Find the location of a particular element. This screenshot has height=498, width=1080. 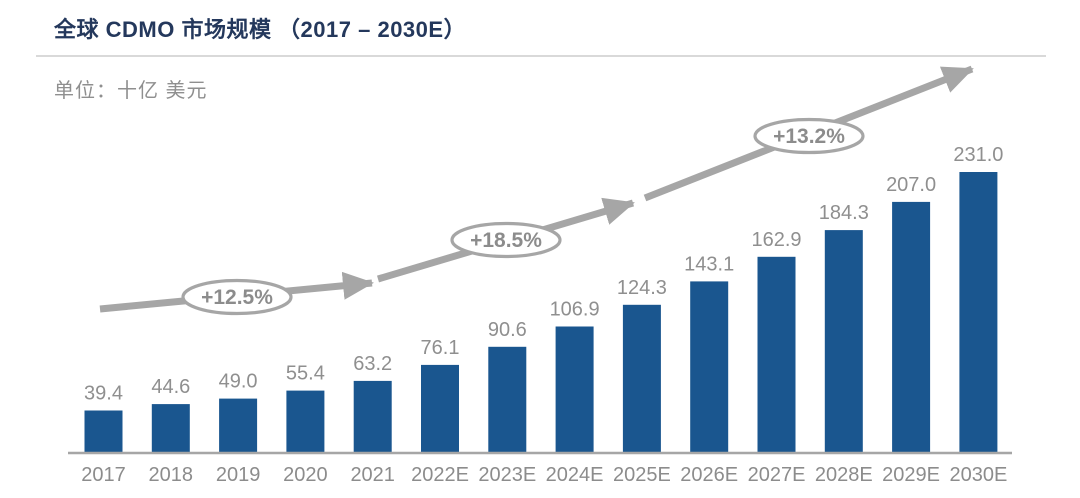

category-label-2023E: 2023E is located at coordinates (507, 475).